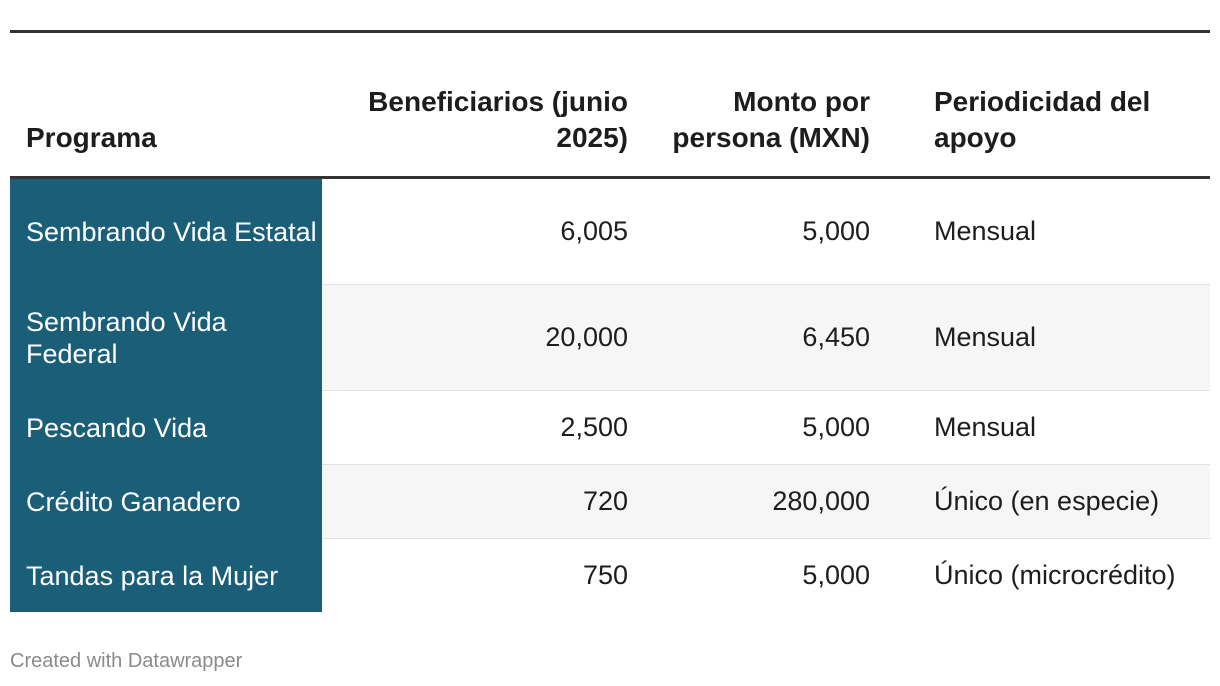  What do you see at coordinates (166, 338) in the screenshot?
I see `cell-programa: Sembrando Vida Federal` at bounding box center [166, 338].